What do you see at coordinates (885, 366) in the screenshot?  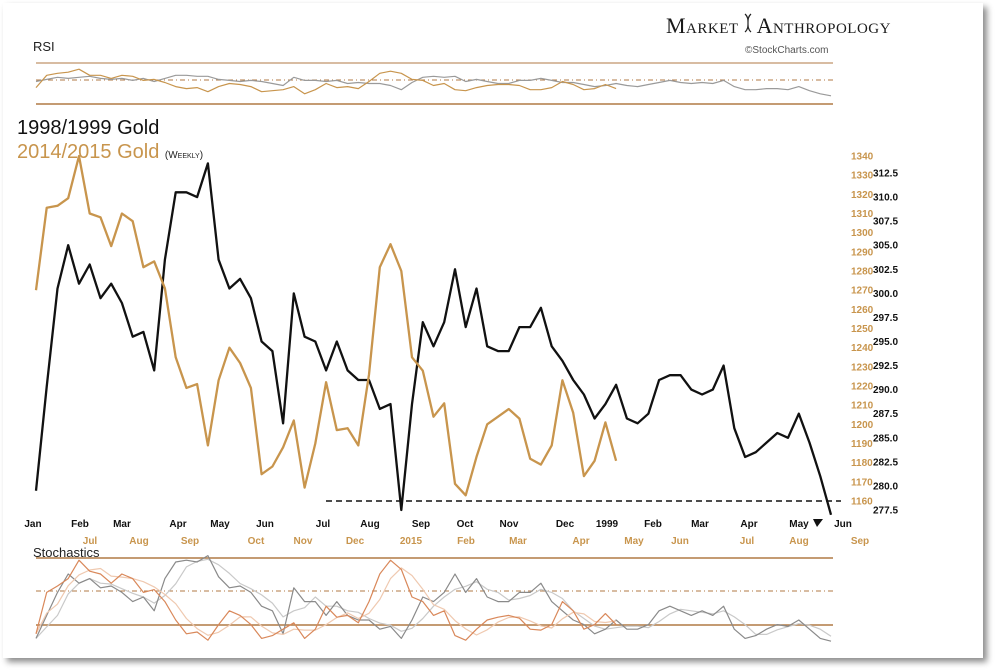 I see `y-inner-tick: 292.5` at bounding box center [885, 366].